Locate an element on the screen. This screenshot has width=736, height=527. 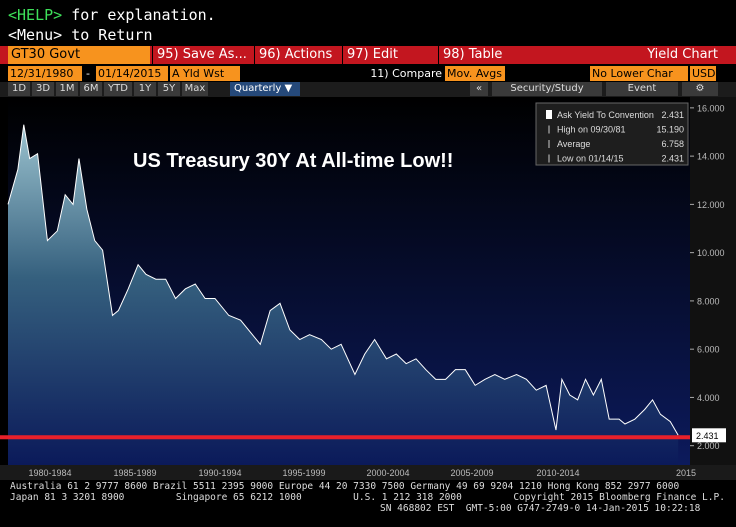
toolbar-button: 97) Edit is located at coordinates (390, 55).